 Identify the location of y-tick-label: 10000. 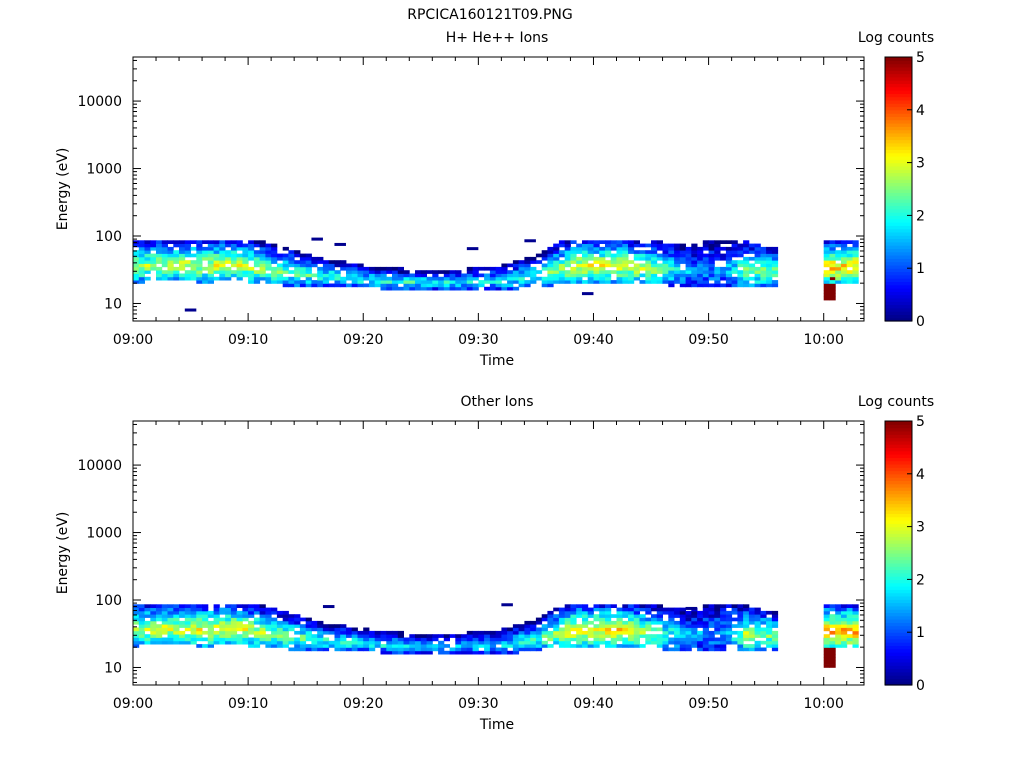
(99, 102).